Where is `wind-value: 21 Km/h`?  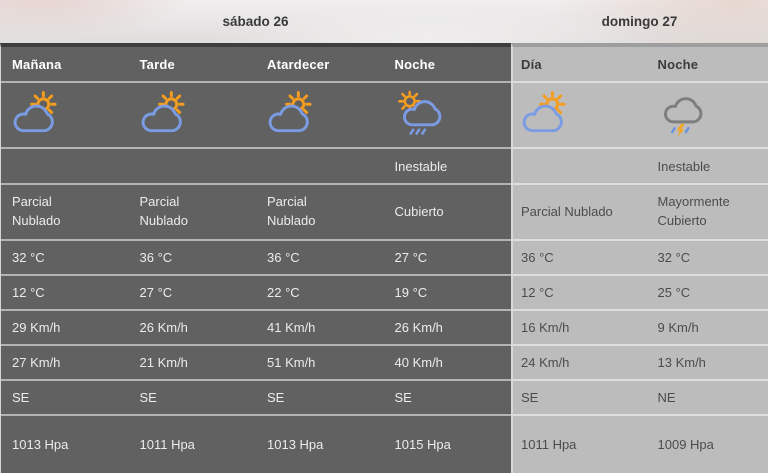 wind-value: 21 Km/h is located at coordinates (163, 362).